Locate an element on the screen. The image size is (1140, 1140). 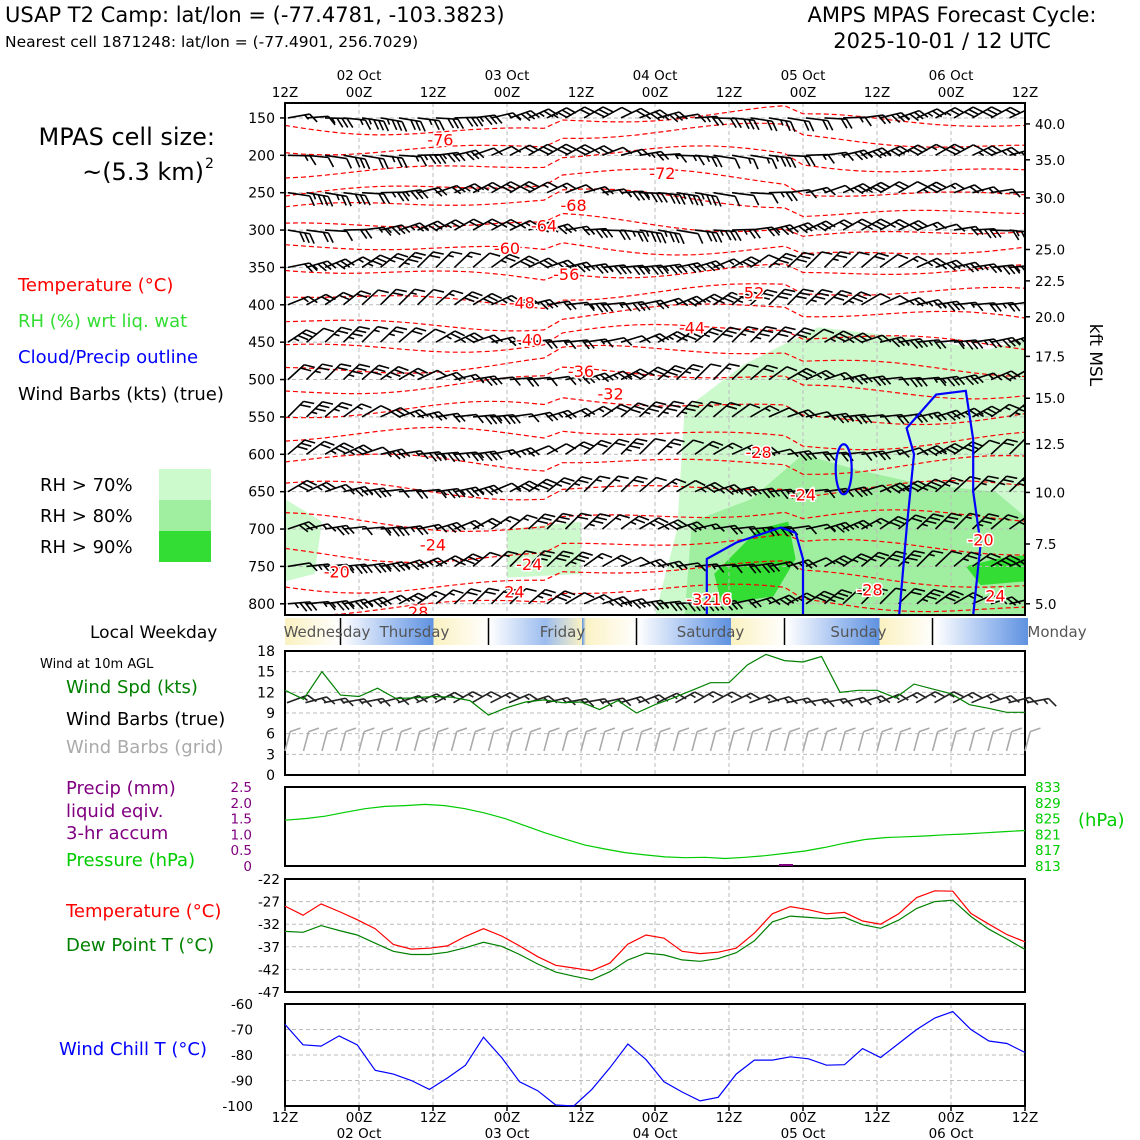
swatch-rh90 is located at coordinates (185, 546).